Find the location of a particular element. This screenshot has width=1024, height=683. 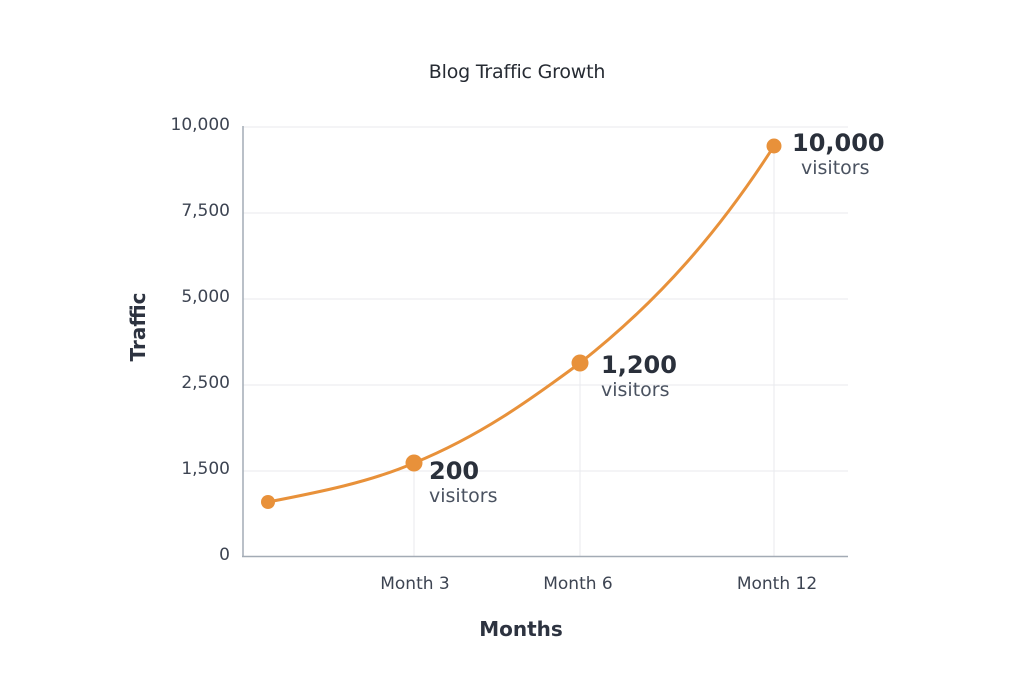

annotation-value: 1,200 is located at coordinates (639, 365).